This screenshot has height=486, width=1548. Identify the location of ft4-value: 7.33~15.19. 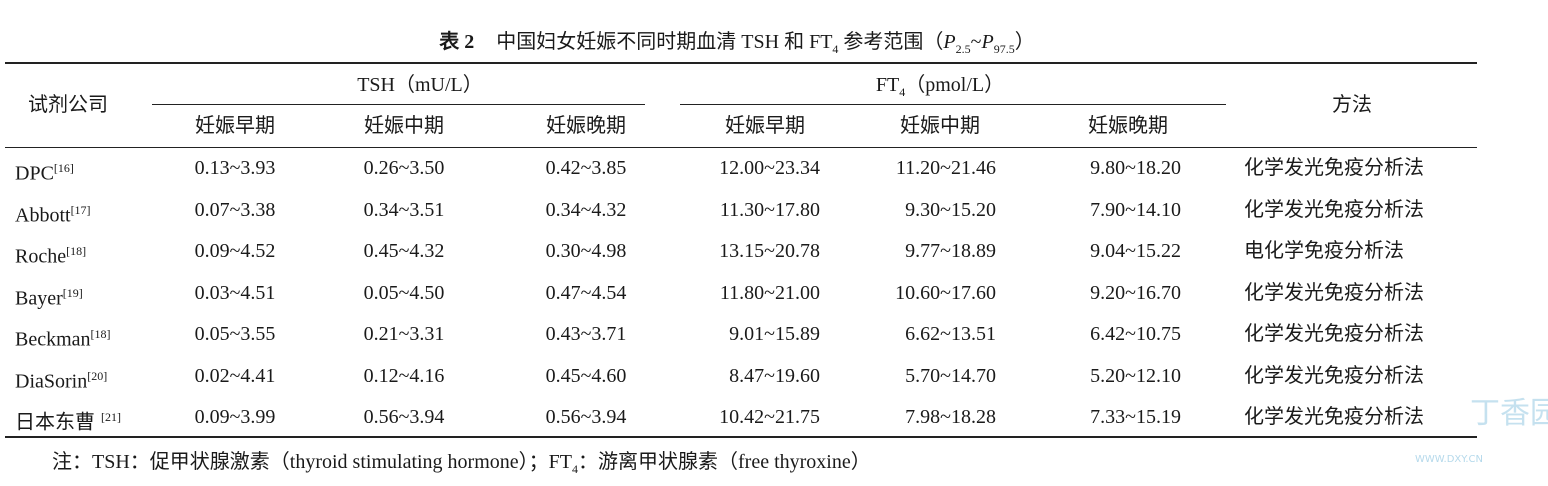
(1135, 417).